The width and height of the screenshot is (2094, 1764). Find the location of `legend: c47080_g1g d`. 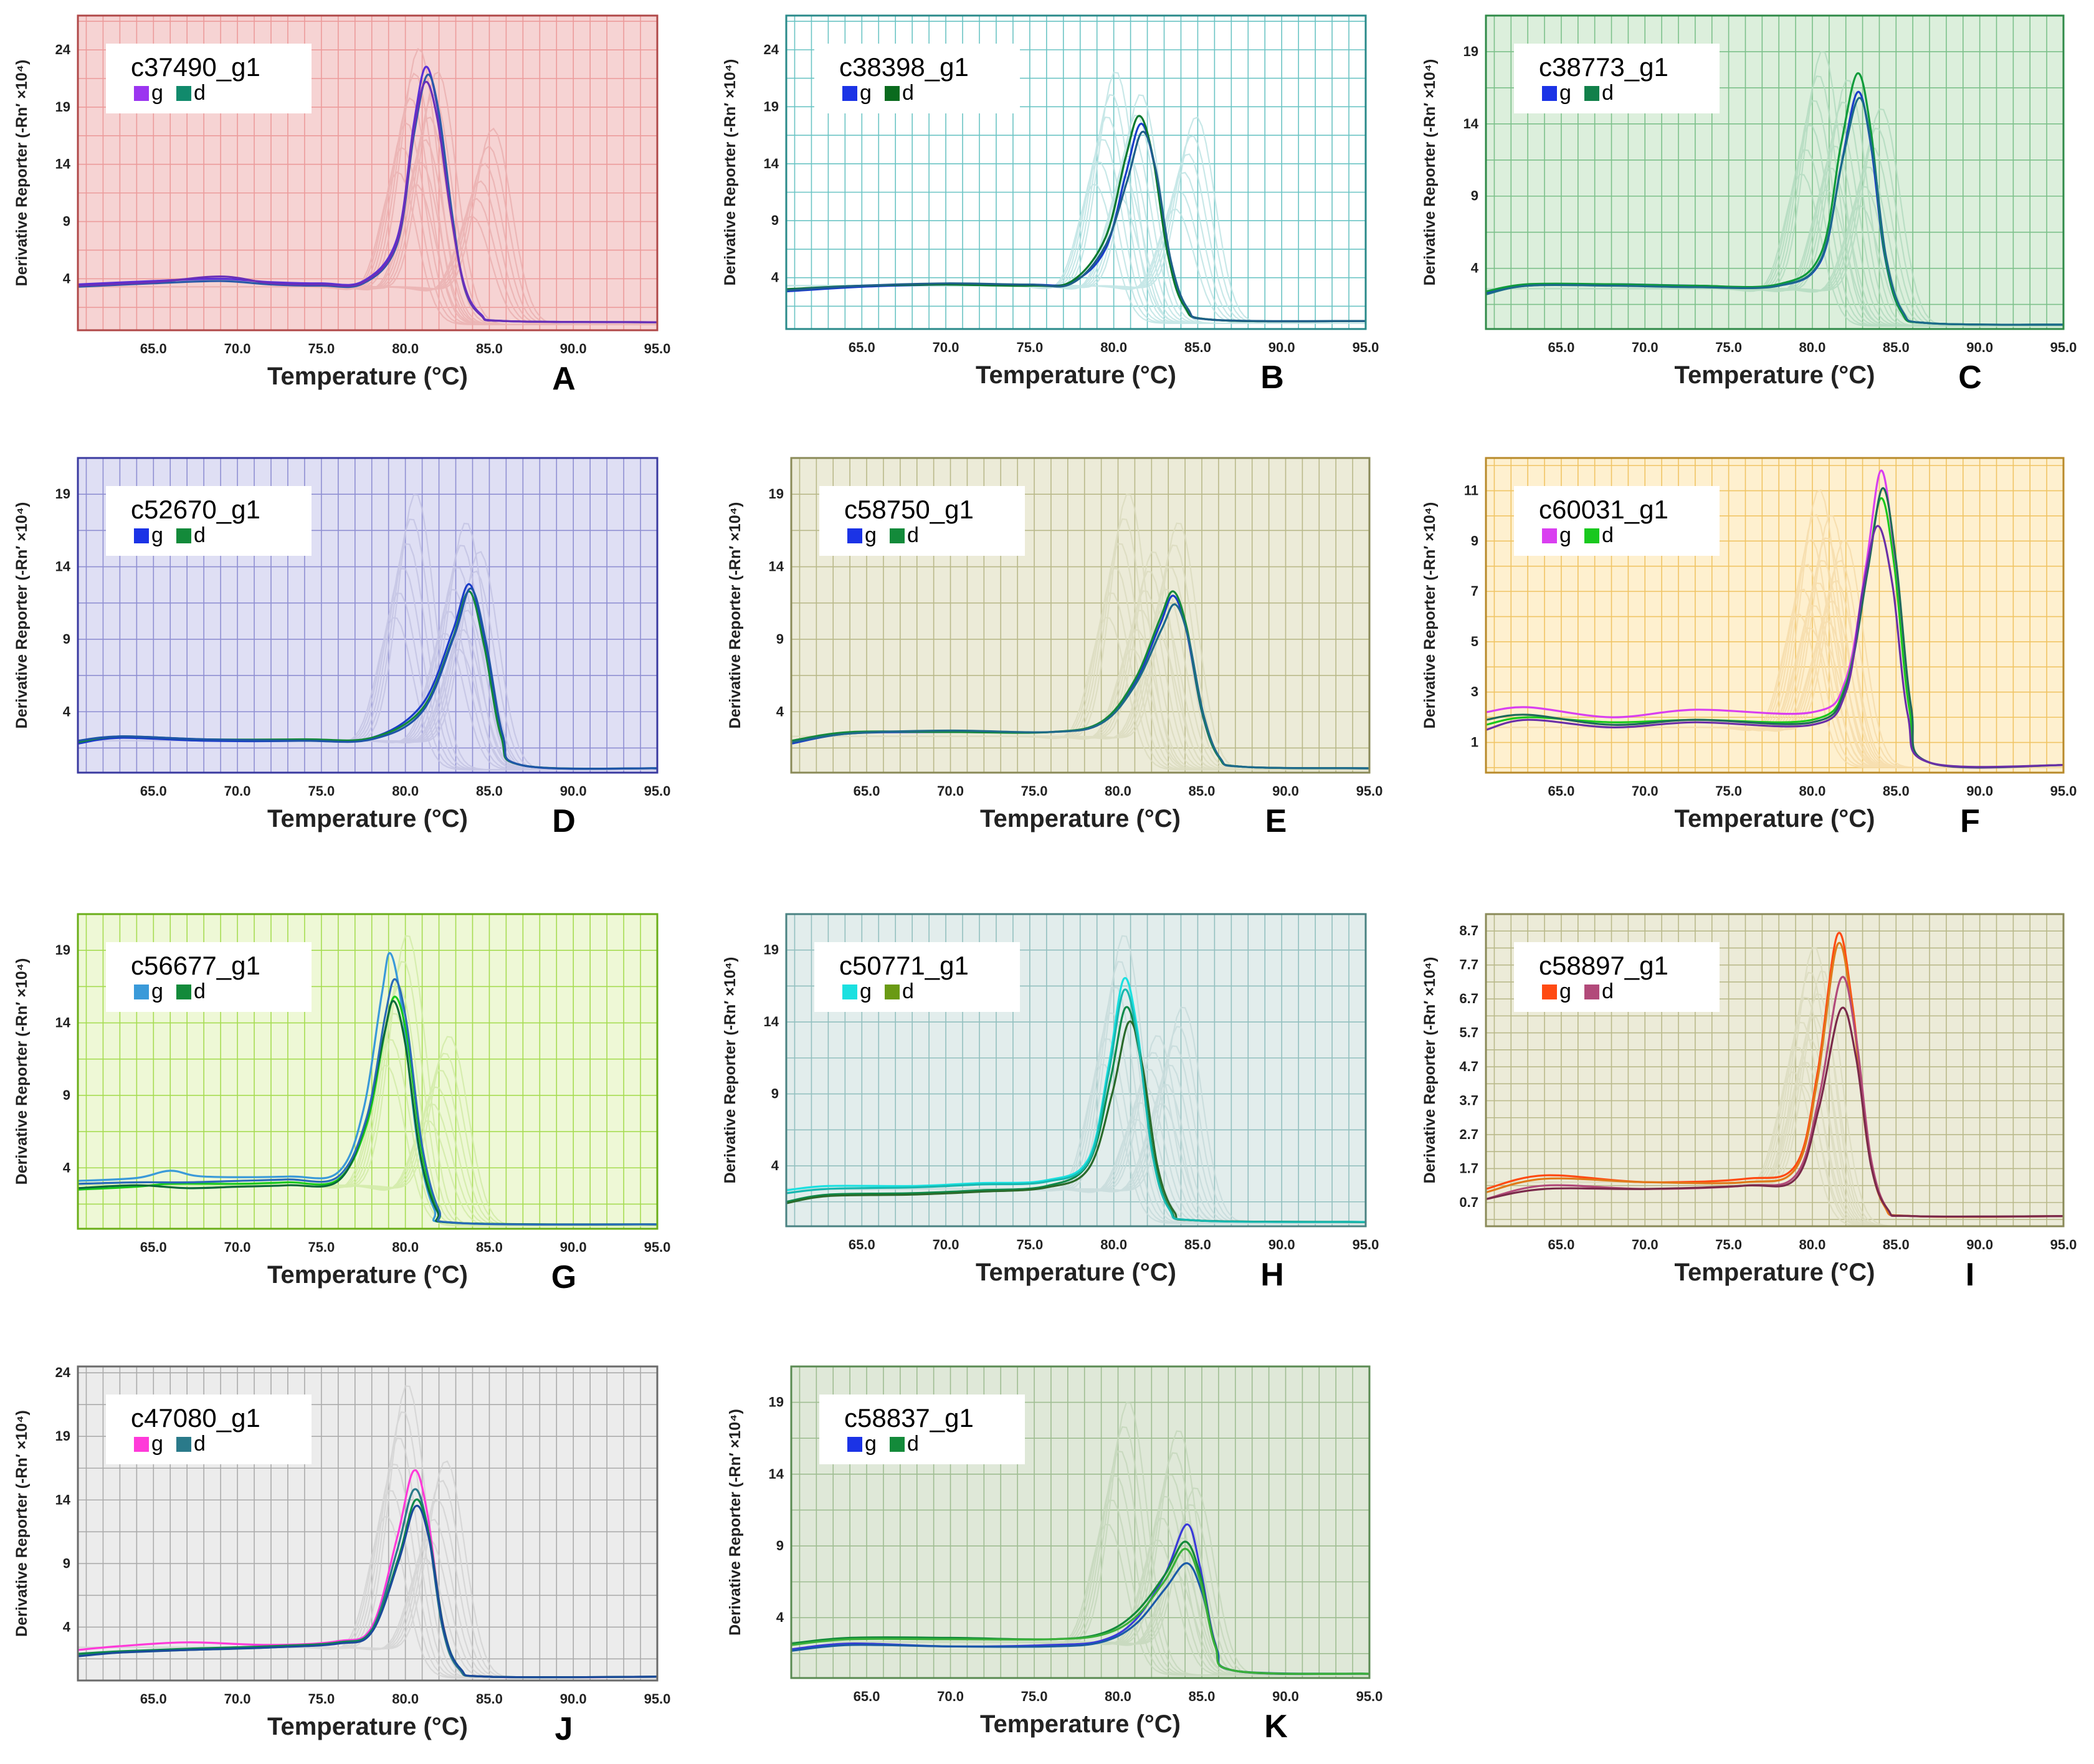

legend: c47080_g1g d is located at coordinates (209, 1429).